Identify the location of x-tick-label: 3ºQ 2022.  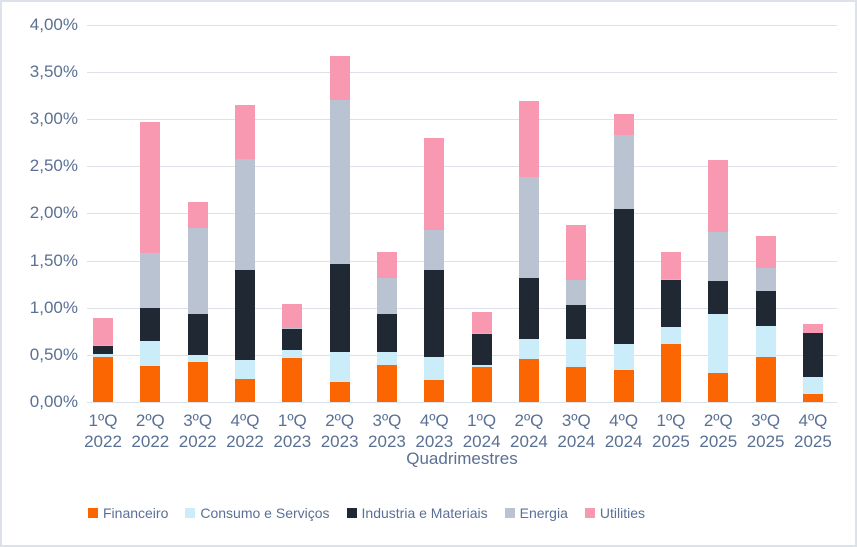
(197, 431).